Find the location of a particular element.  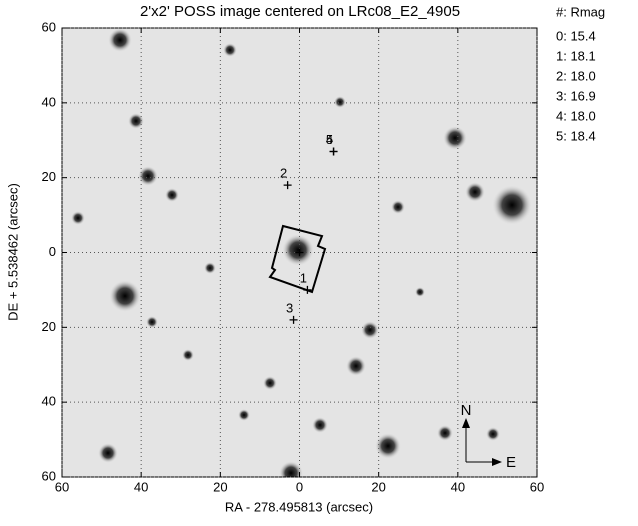

legend-entry: 1: 18.1 is located at coordinates (576, 55).